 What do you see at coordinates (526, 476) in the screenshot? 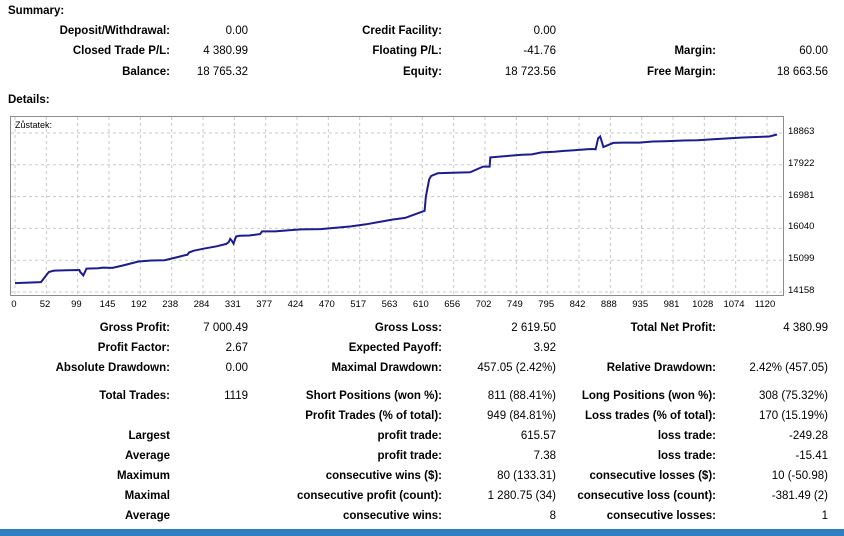
I see `max-cons-wins-value: 80 (133.31)` at bounding box center [526, 476].